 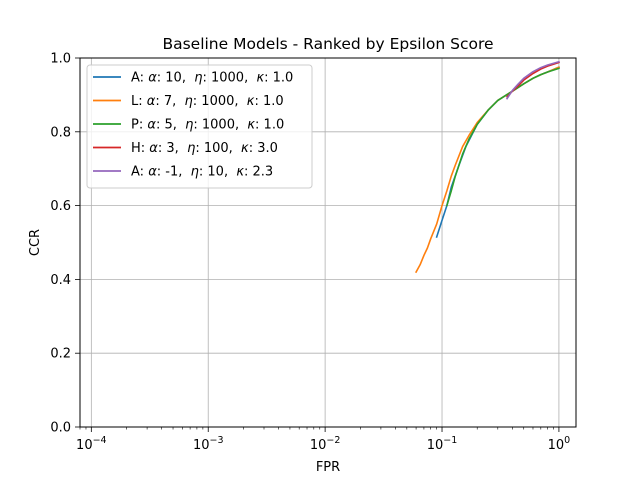 What do you see at coordinates (60, 59) in the screenshot?
I see `y-tick-label: 1.0` at bounding box center [60, 59].